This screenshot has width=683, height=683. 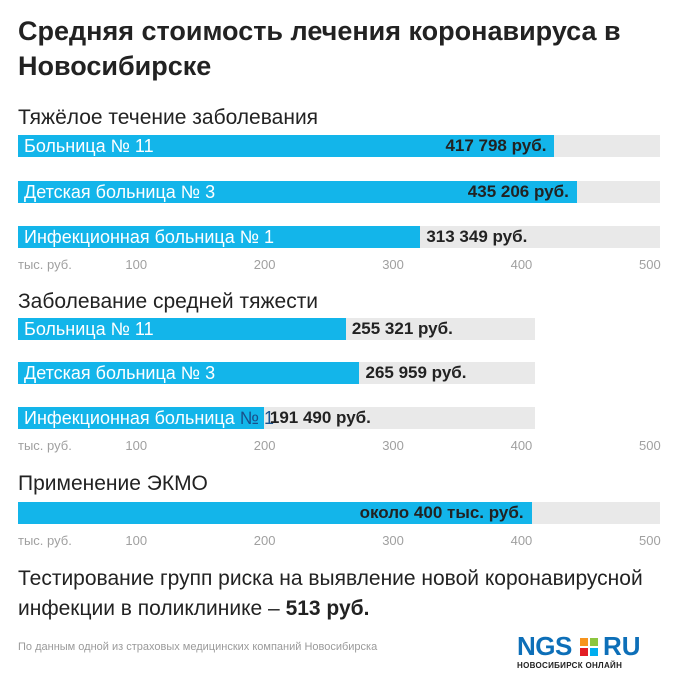 I want to click on logo-grid-icon, so click(x=589, y=647).